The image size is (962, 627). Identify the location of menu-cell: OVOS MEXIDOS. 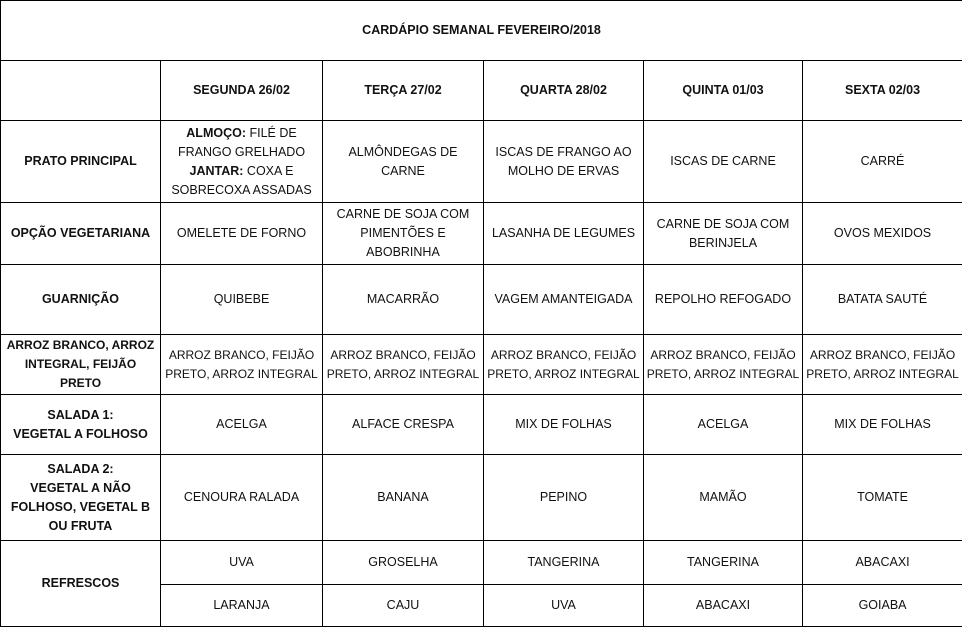
(882, 234).